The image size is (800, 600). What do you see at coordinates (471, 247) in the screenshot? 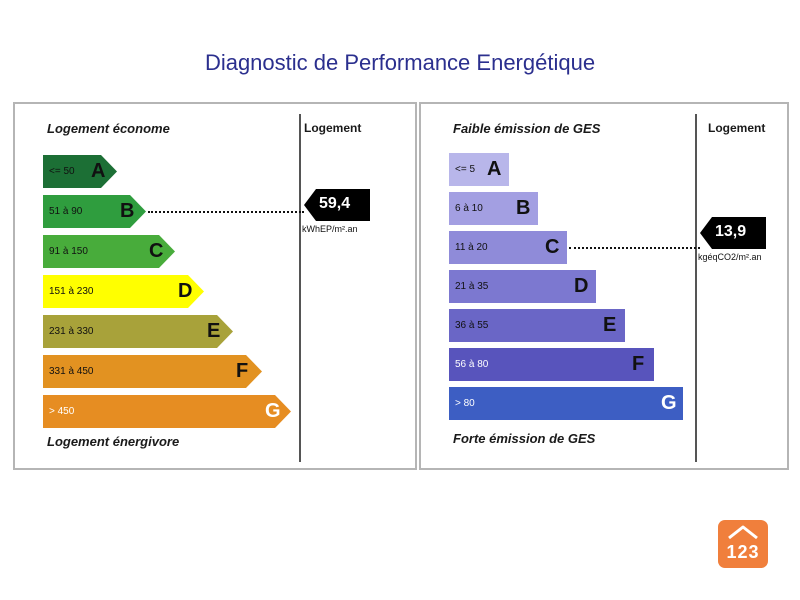
I see `band-range-label: 11 à 20` at bounding box center [471, 247].